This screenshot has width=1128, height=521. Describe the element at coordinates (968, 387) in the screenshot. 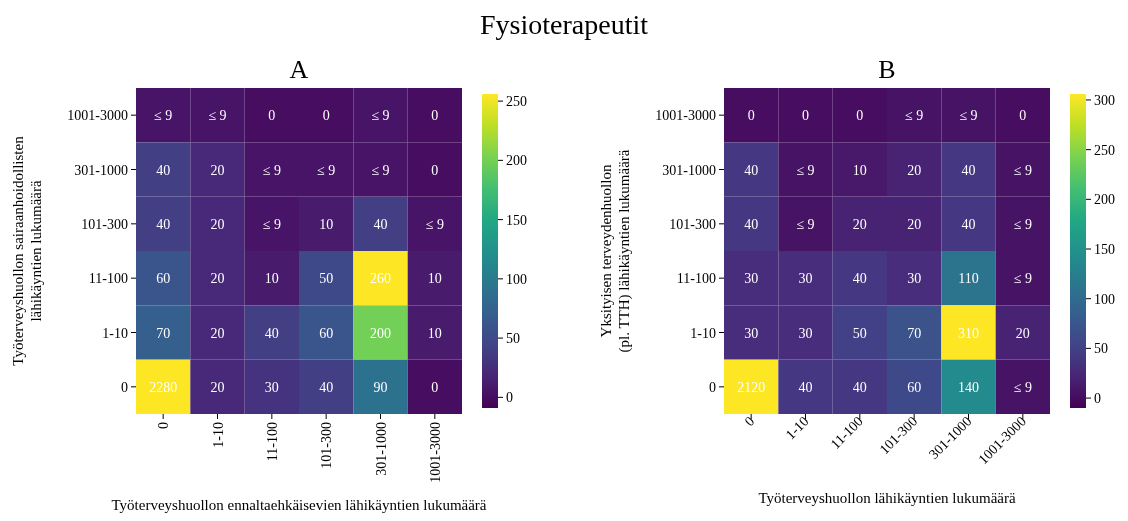

I see `data-label: 140` at that location.